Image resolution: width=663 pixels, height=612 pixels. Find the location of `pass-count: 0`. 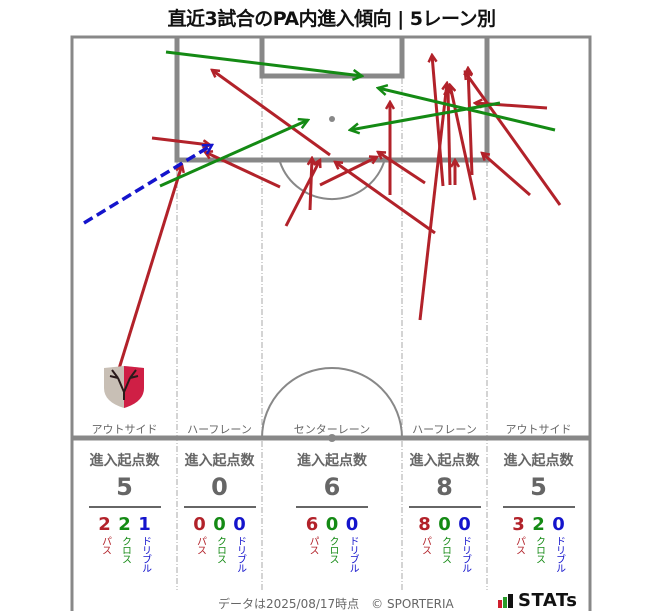

pass-count: 0 is located at coordinates (199, 524).